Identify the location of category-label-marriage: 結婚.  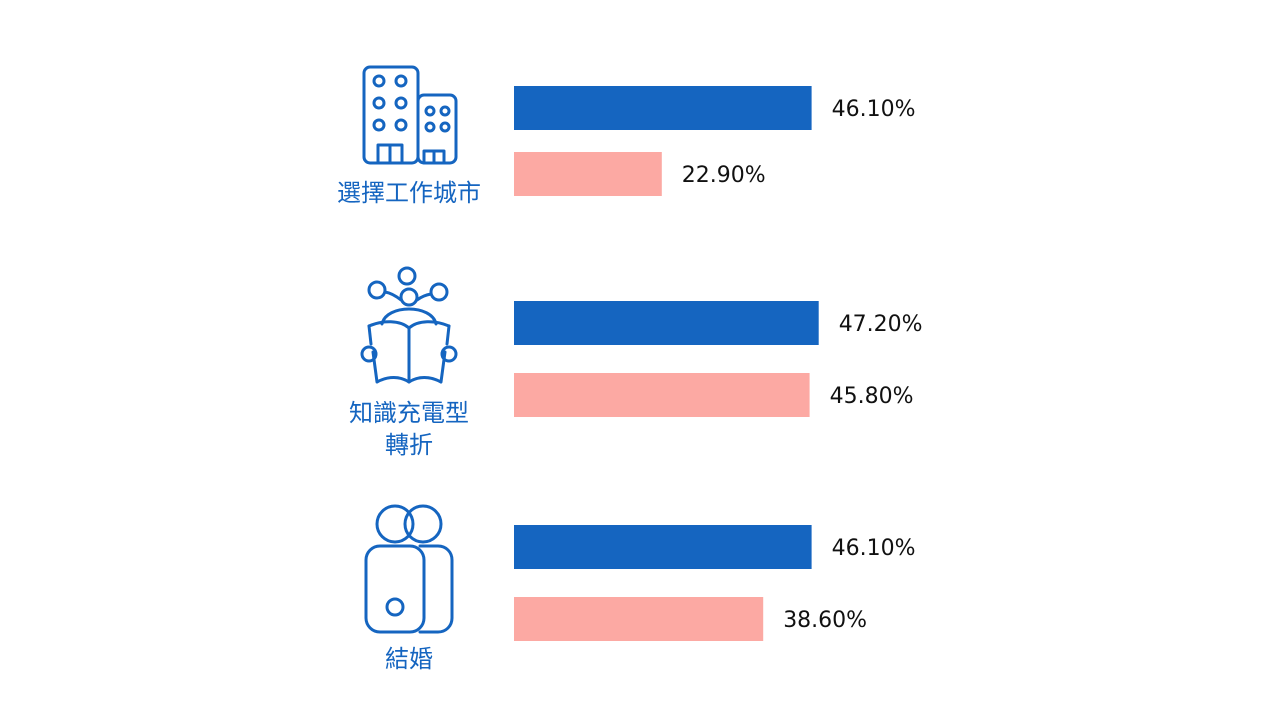
(409, 659).